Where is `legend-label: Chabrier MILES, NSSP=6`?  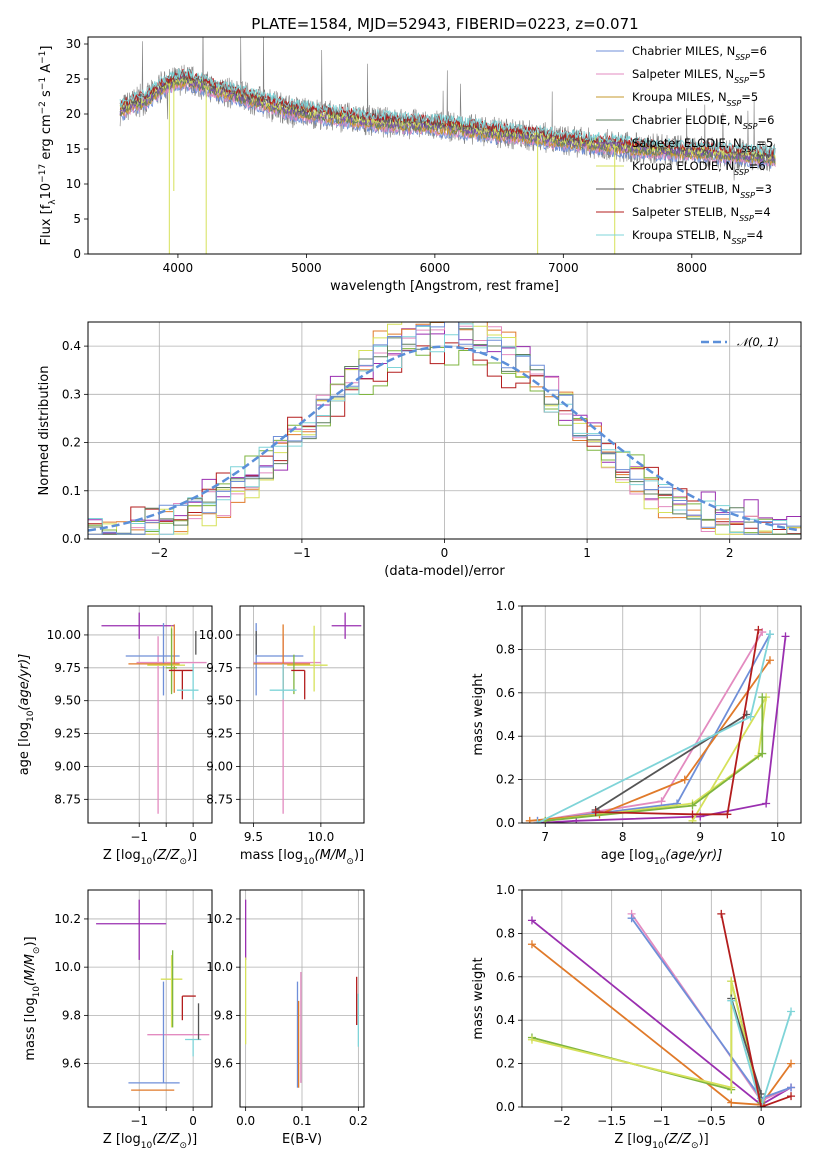 legend-label: Chabrier MILES, NSSP=6 is located at coordinates (699, 53).